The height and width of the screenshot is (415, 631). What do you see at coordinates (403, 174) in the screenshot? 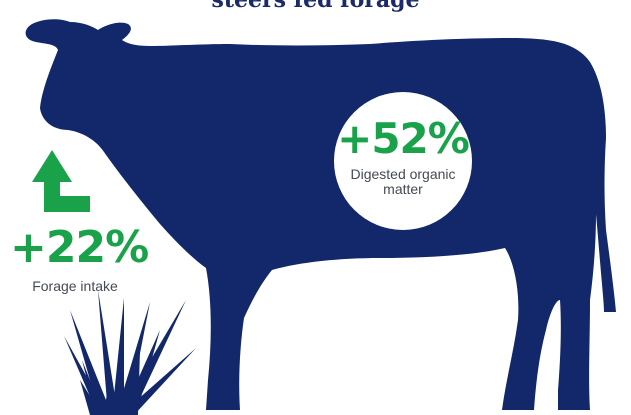
I see `digested-label-line-1: Digested organic` at bounding box center [403, 174].